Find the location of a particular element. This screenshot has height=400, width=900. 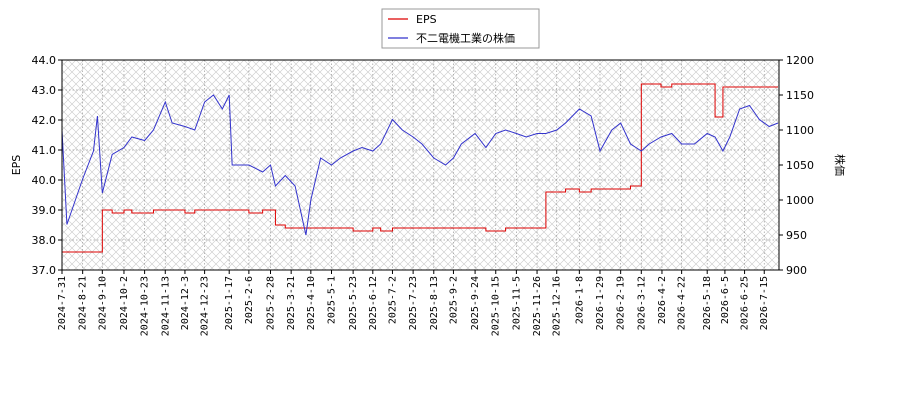

y2-tick-label: 1200 is located at coordinates (800, 60).